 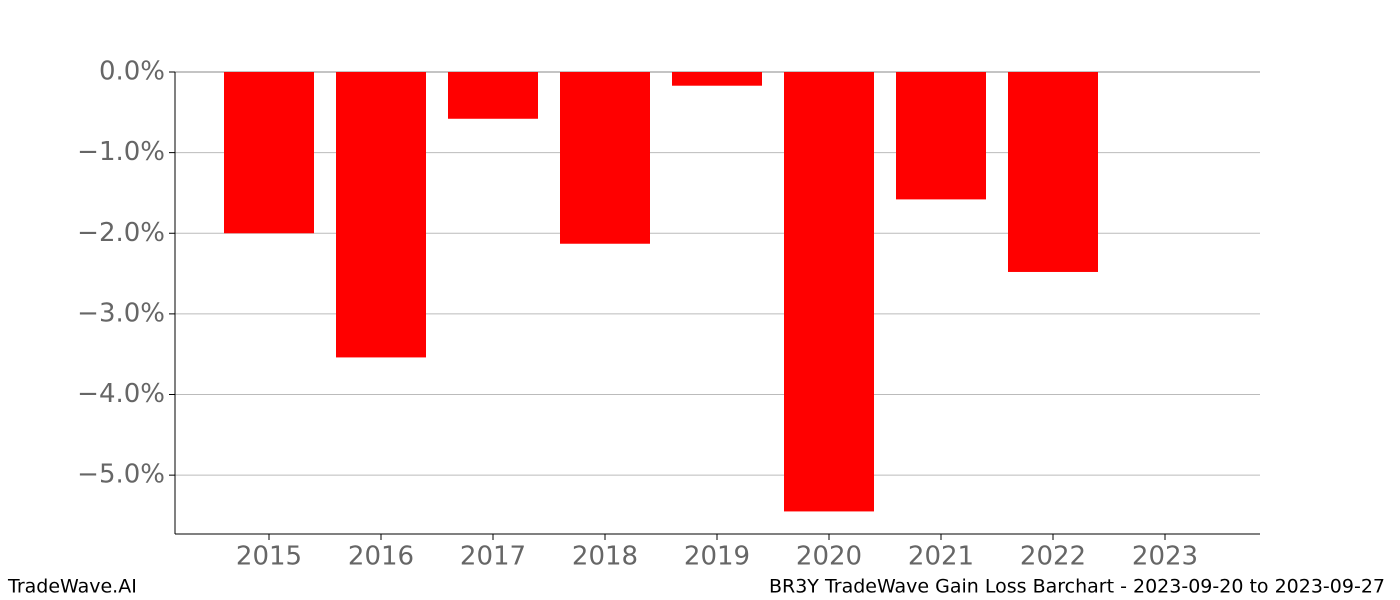 I want to click on x-tick-label: 2018, so click(x=605, y=557).